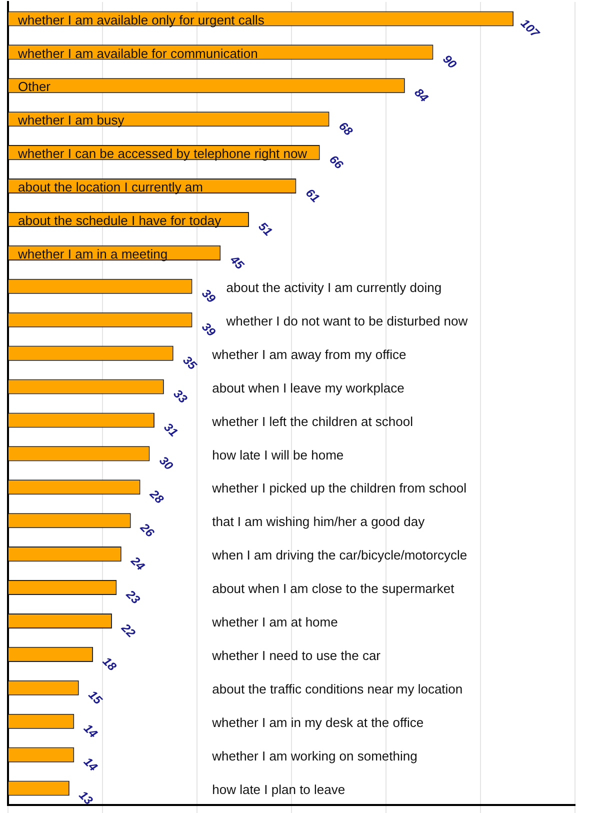 This screenshot has height=813, width=597. I want to click on data-label: 13, so click(86, 798).